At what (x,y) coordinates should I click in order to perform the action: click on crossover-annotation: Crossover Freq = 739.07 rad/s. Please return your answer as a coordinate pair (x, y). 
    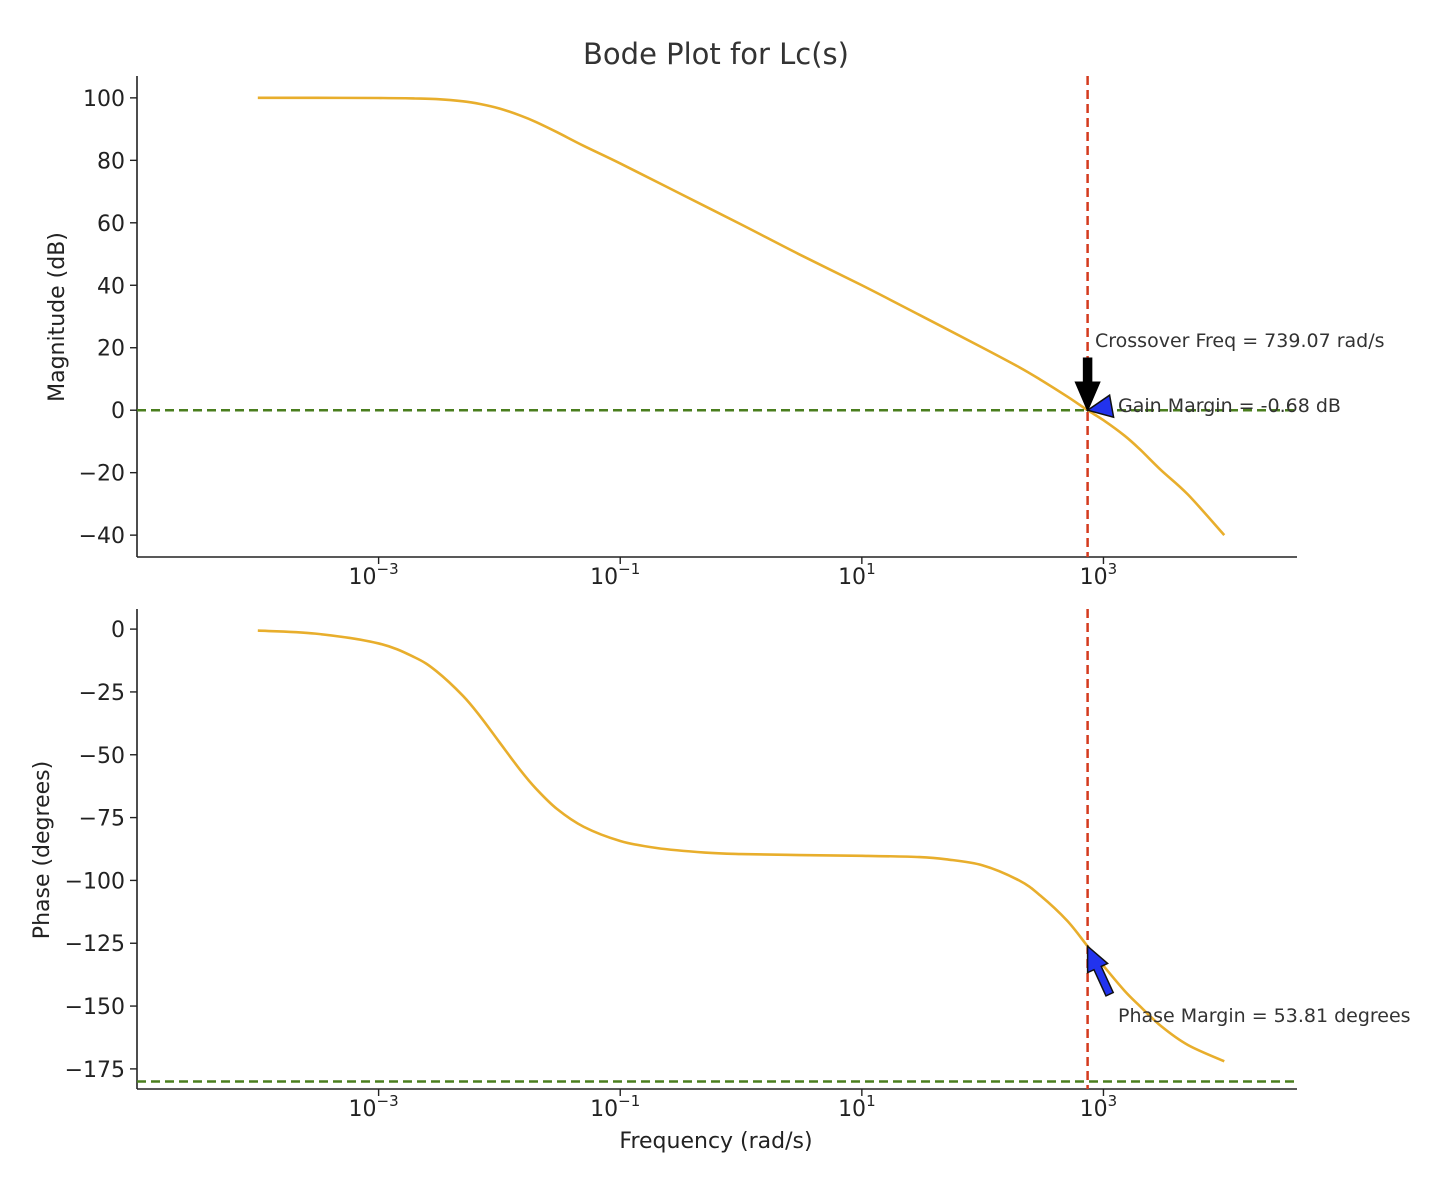
    Looking at the image, I should click on (1229, 371).